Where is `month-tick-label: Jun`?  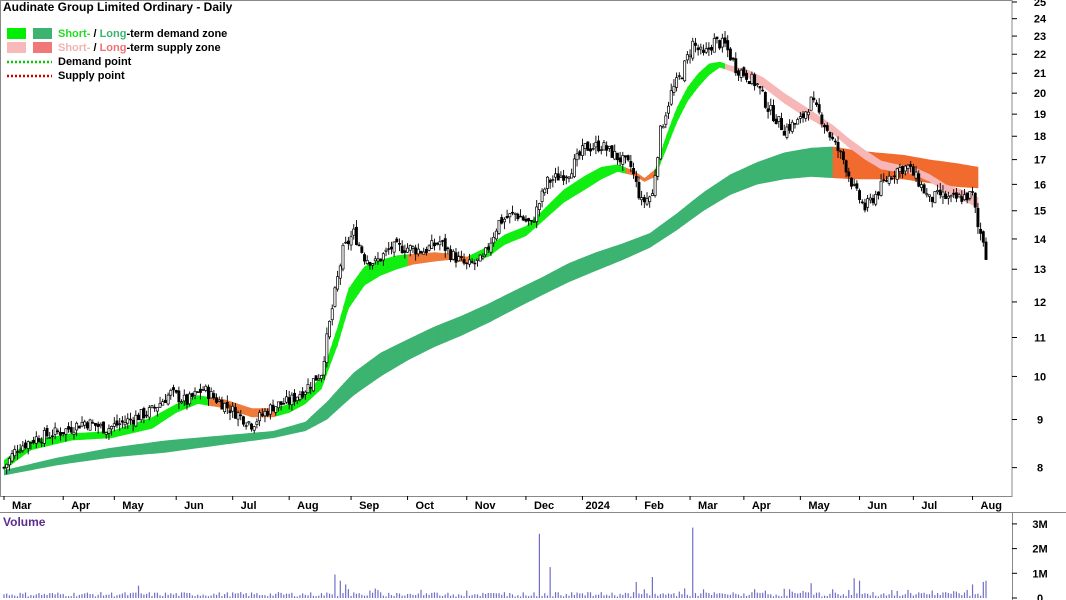 month-tick-label: Jun is located at coordinates (878, 506).